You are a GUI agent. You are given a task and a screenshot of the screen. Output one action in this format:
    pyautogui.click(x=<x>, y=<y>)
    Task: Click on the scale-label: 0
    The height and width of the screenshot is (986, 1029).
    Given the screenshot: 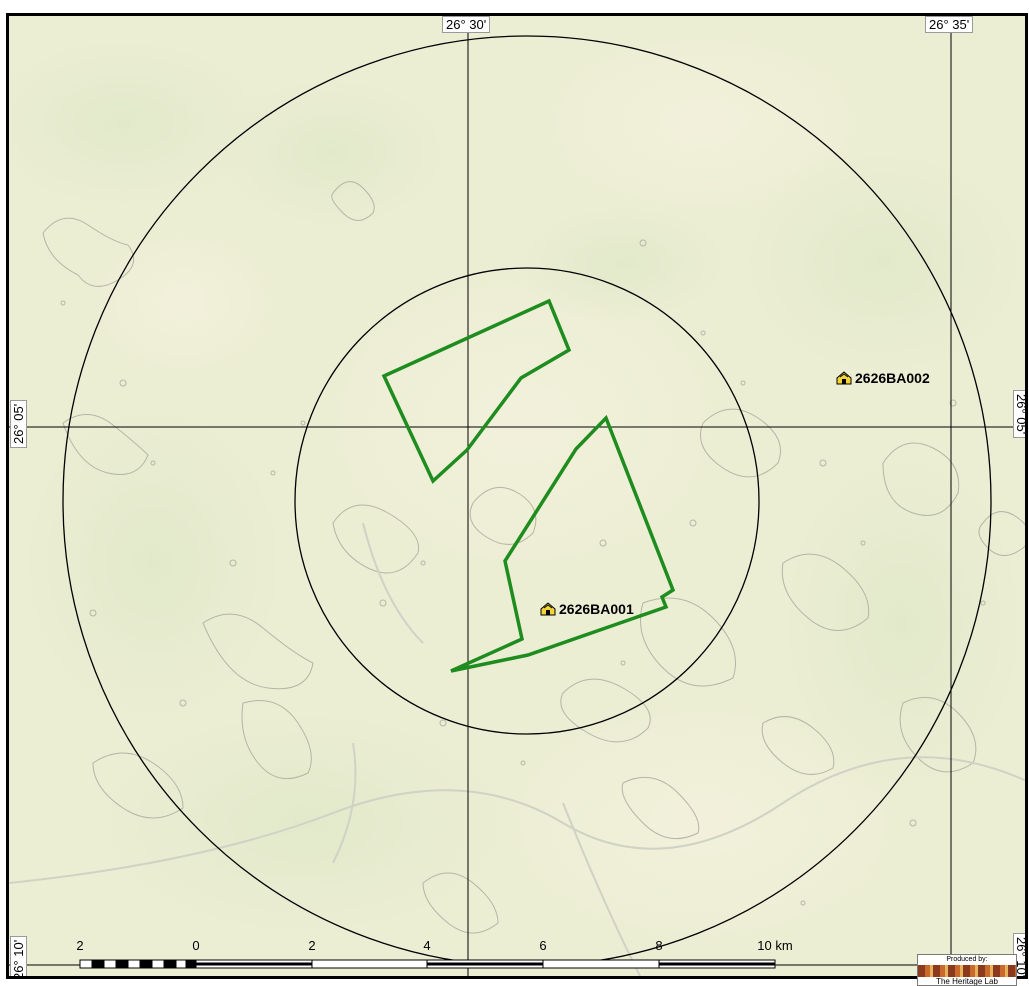 What is the action you would take?
    pyautogui.click(x=196, y=945)
    